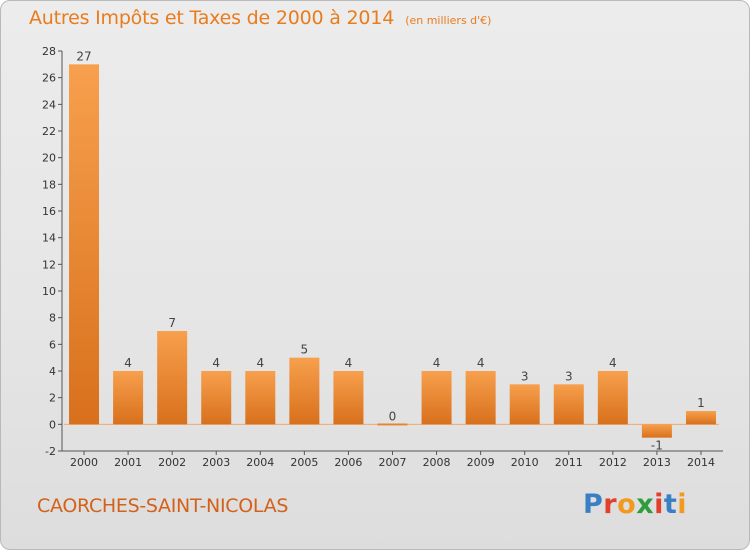 The image size is (750, 550). Describe the element at coordinates (645, 504) in the screenshot. I see `logo-letter: x` at that location.